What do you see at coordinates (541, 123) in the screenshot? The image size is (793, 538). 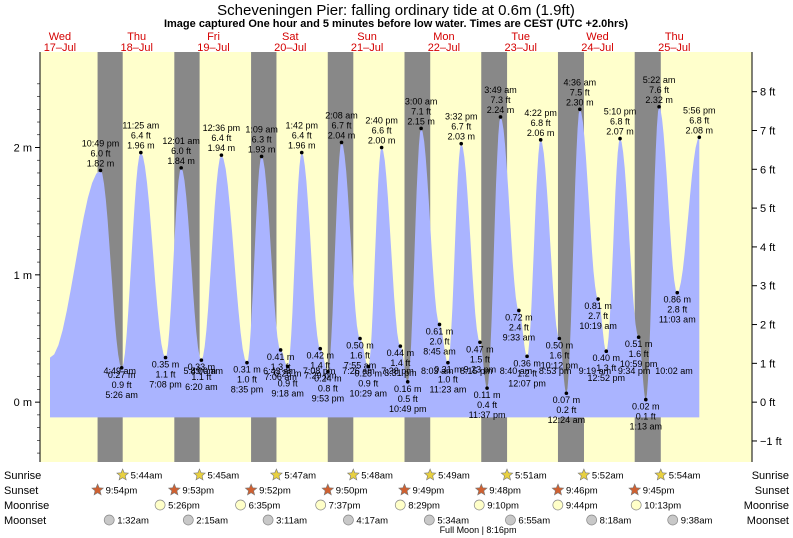 I see `tide-ft-label: 6.8 ft` at bounding box center [541, 123].